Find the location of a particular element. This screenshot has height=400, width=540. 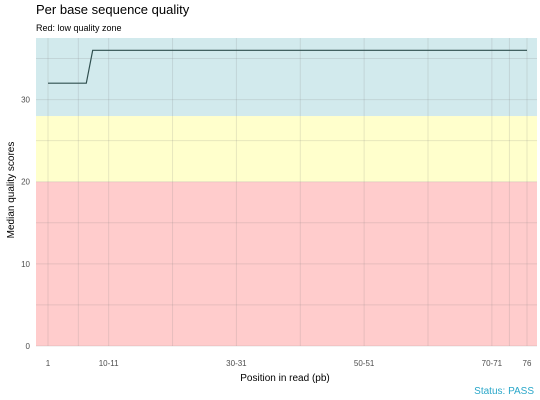

y-tick-label: 0 is located at coordinates (28, 346).